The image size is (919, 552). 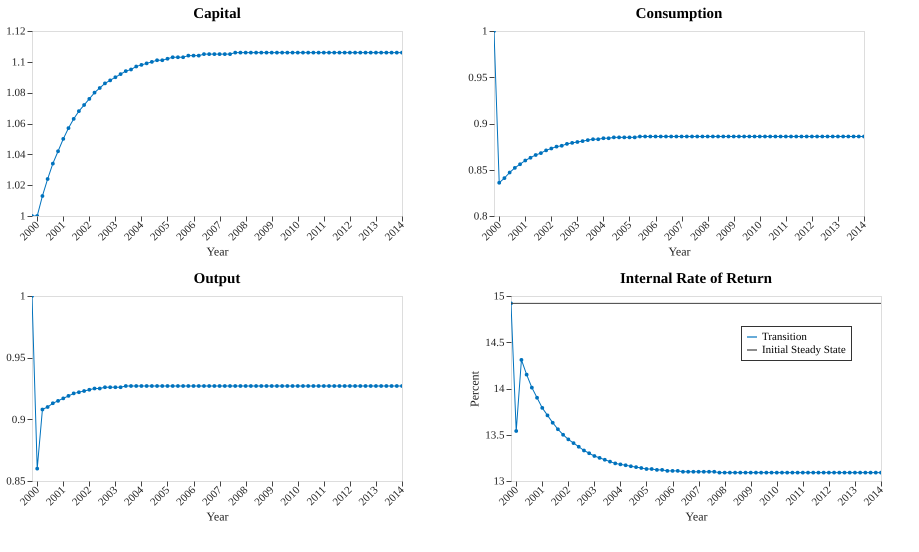 What do you see at coordinates (16, 93) in the screenshot?
I see `y-tick-label: 1.08` at bounding box center [16, 93].